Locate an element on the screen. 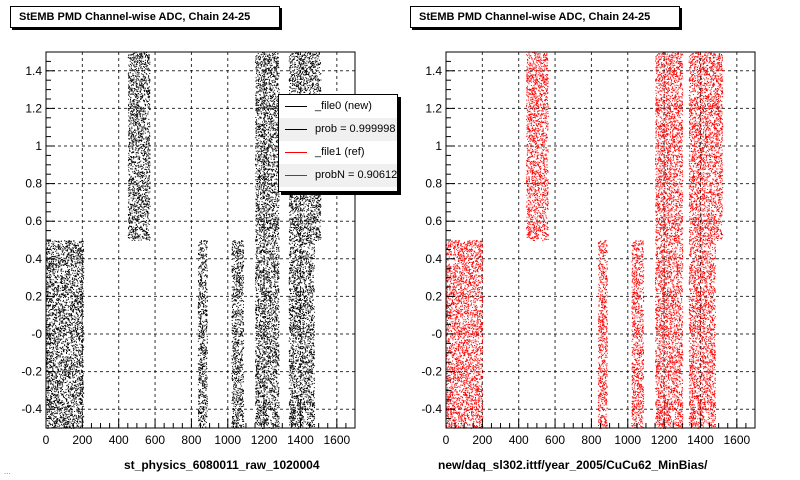 The image size is (800, 480). legend-entry: _file0 (new) is located at coordinates (338, 106).